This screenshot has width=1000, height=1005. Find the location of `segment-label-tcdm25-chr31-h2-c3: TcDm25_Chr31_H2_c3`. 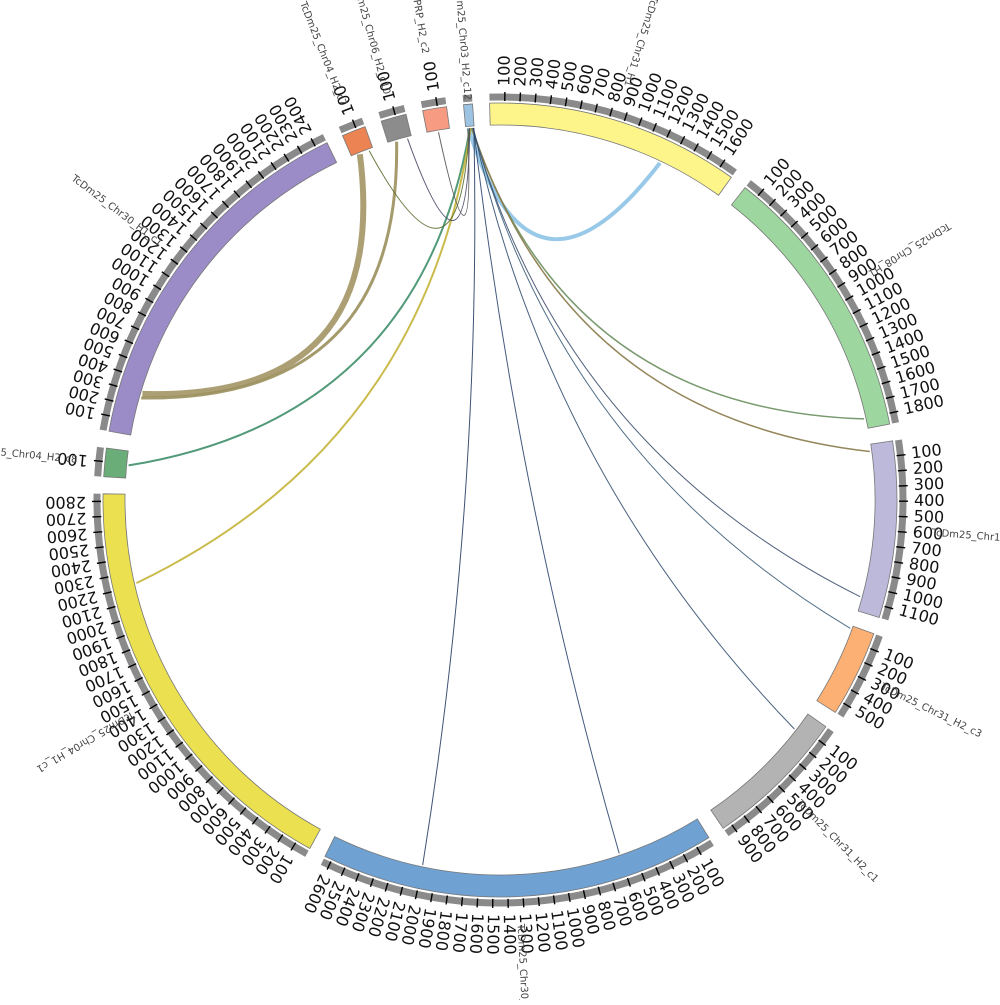

segment-label-tcdm25-chr31-h2-c3: TcDm25_Chr31_H2_c3 is located at coordinates (930, 710).